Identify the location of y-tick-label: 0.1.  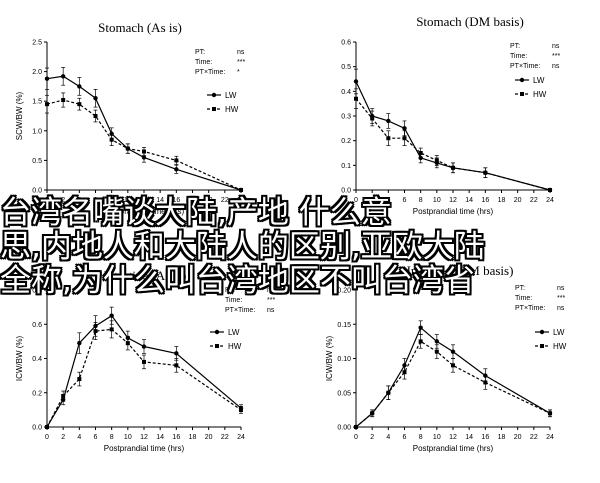
(346, 166).